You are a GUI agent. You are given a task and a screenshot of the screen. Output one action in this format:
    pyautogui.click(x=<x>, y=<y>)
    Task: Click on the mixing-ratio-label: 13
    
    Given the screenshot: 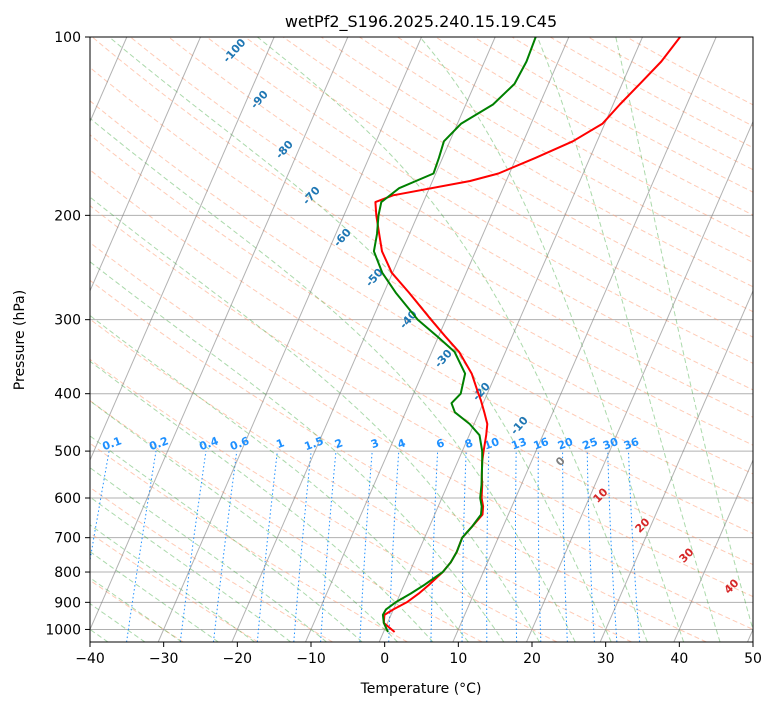 What is the action you would take?
    pyautogui.click(x=519, y=443)
    